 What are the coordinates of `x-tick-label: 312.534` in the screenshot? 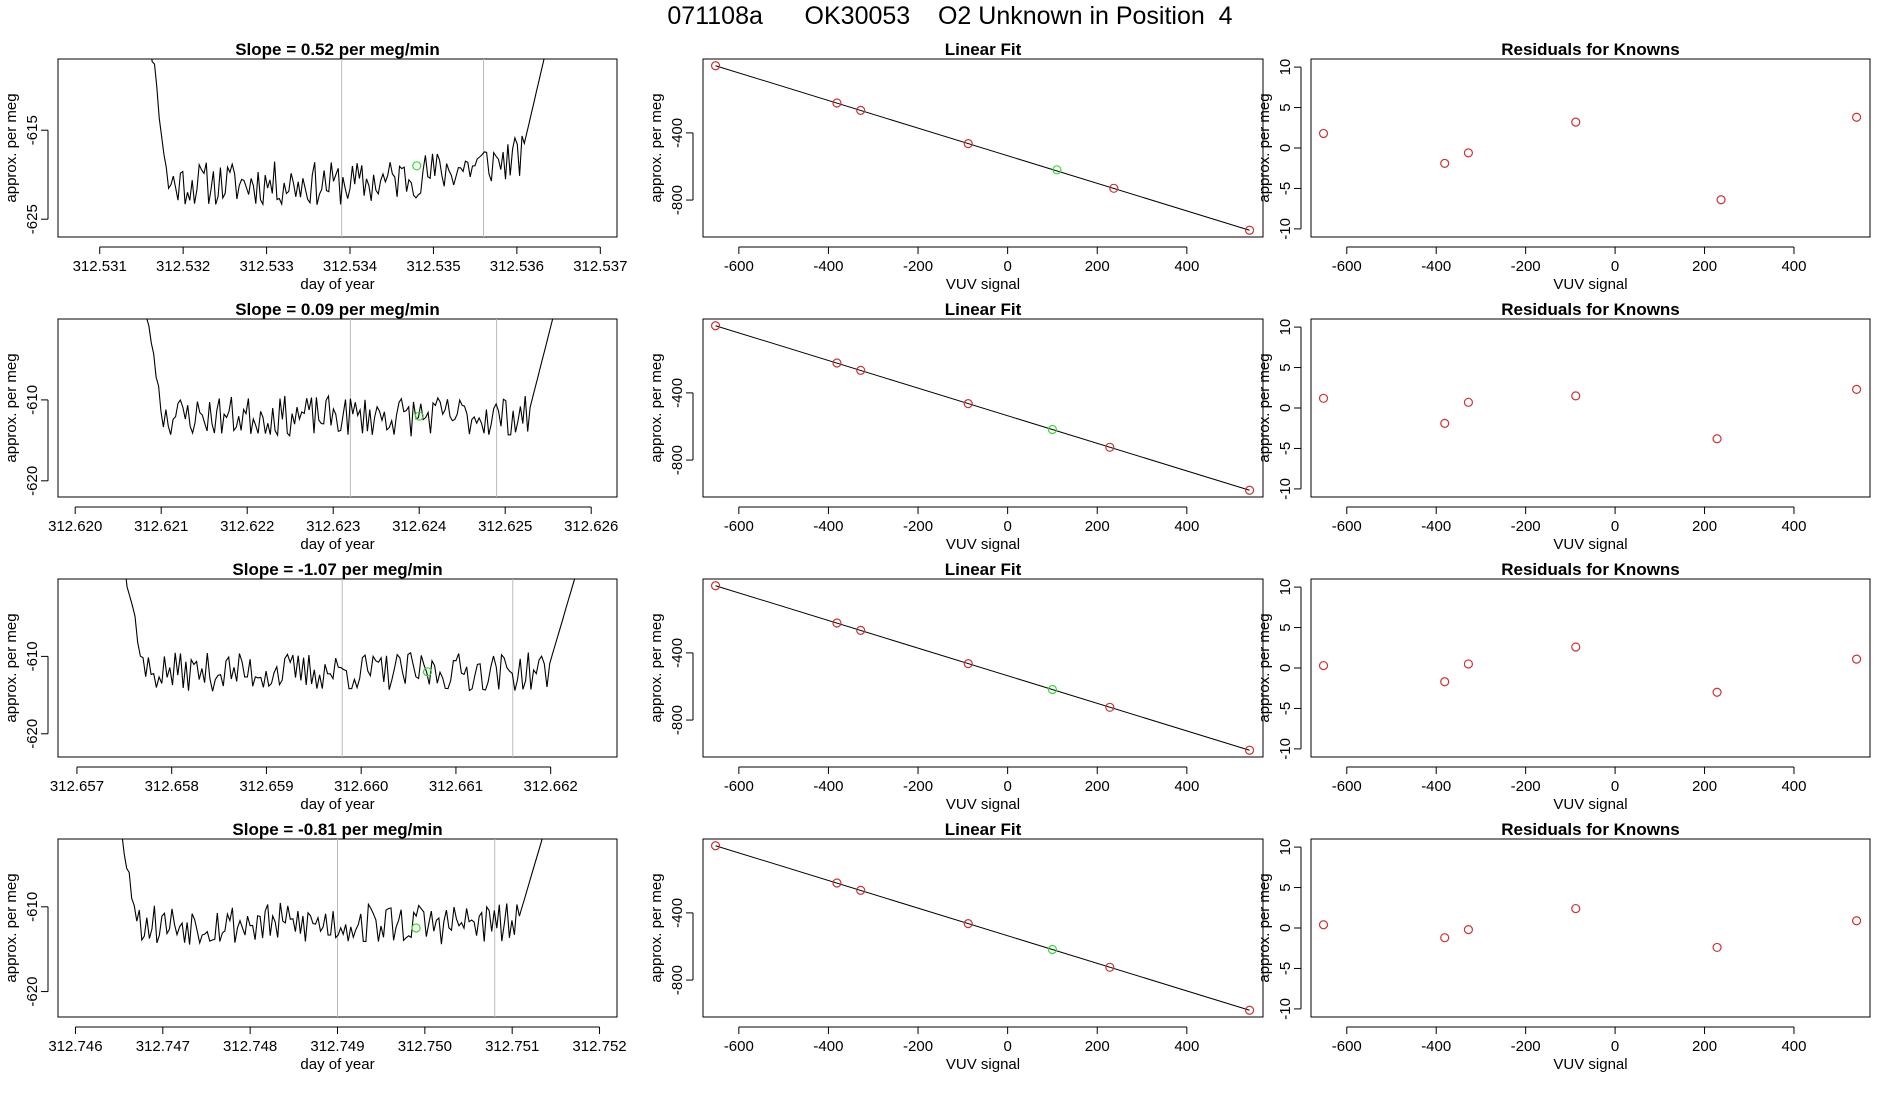 It's located at (350, 266).